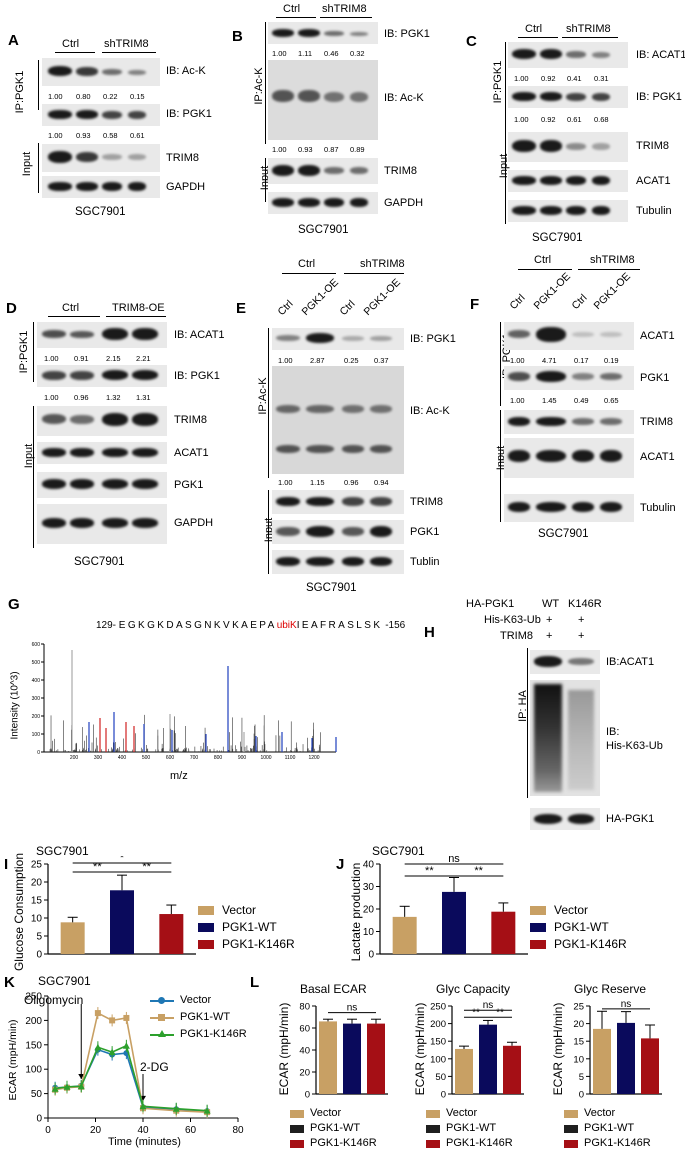 The image size is (685, 1154). Describe the element at coordinates (585, 604) in the screenshot. I see `col-label: K146R` at that location.